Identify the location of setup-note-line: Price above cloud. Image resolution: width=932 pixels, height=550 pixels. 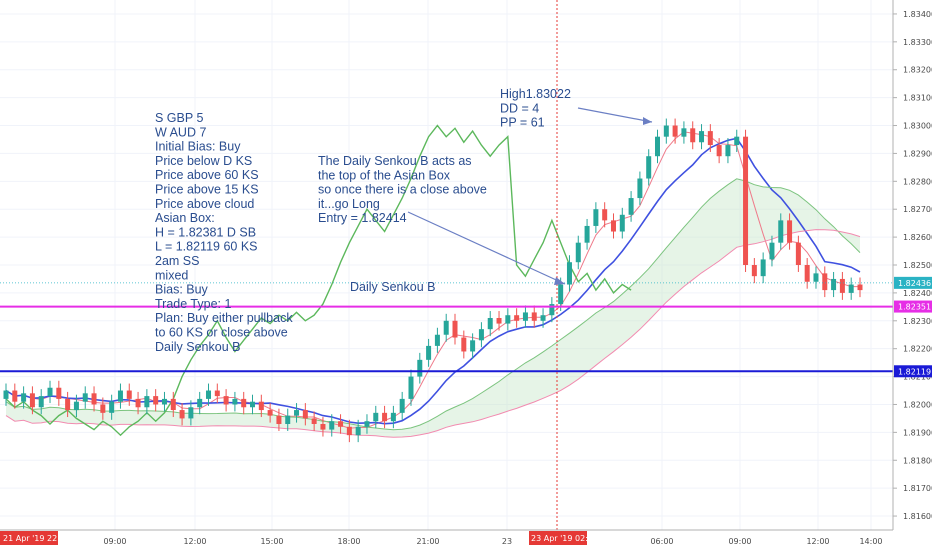
(204, 204).